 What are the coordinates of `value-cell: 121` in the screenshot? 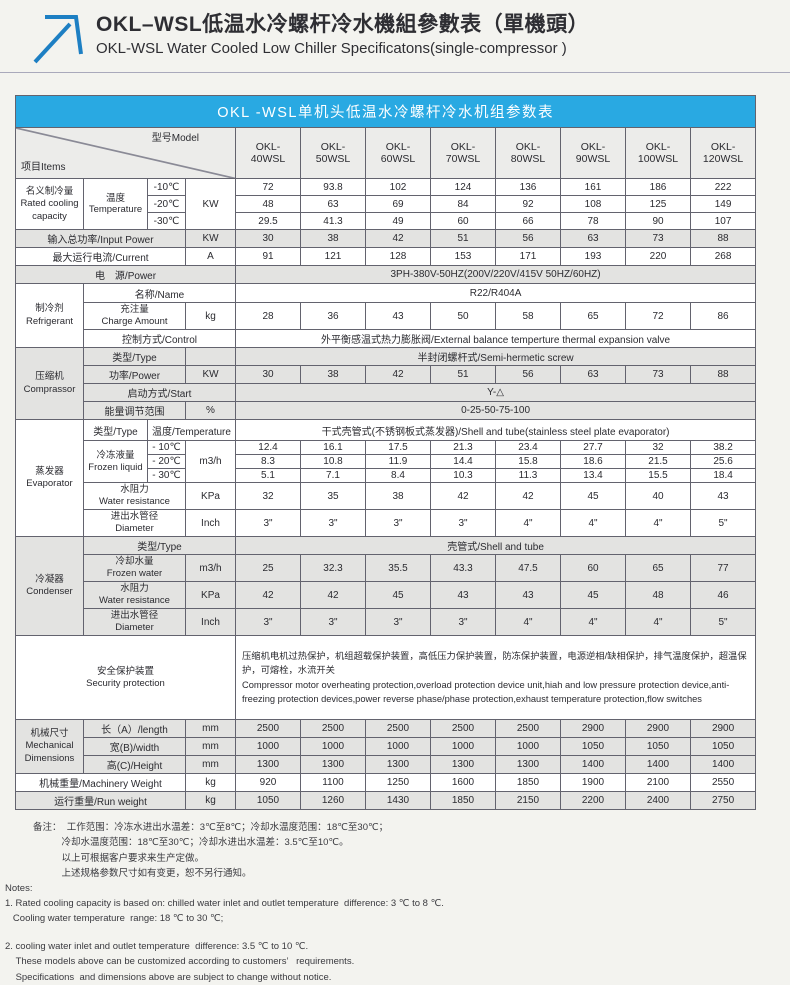 It's located at (333, 257).